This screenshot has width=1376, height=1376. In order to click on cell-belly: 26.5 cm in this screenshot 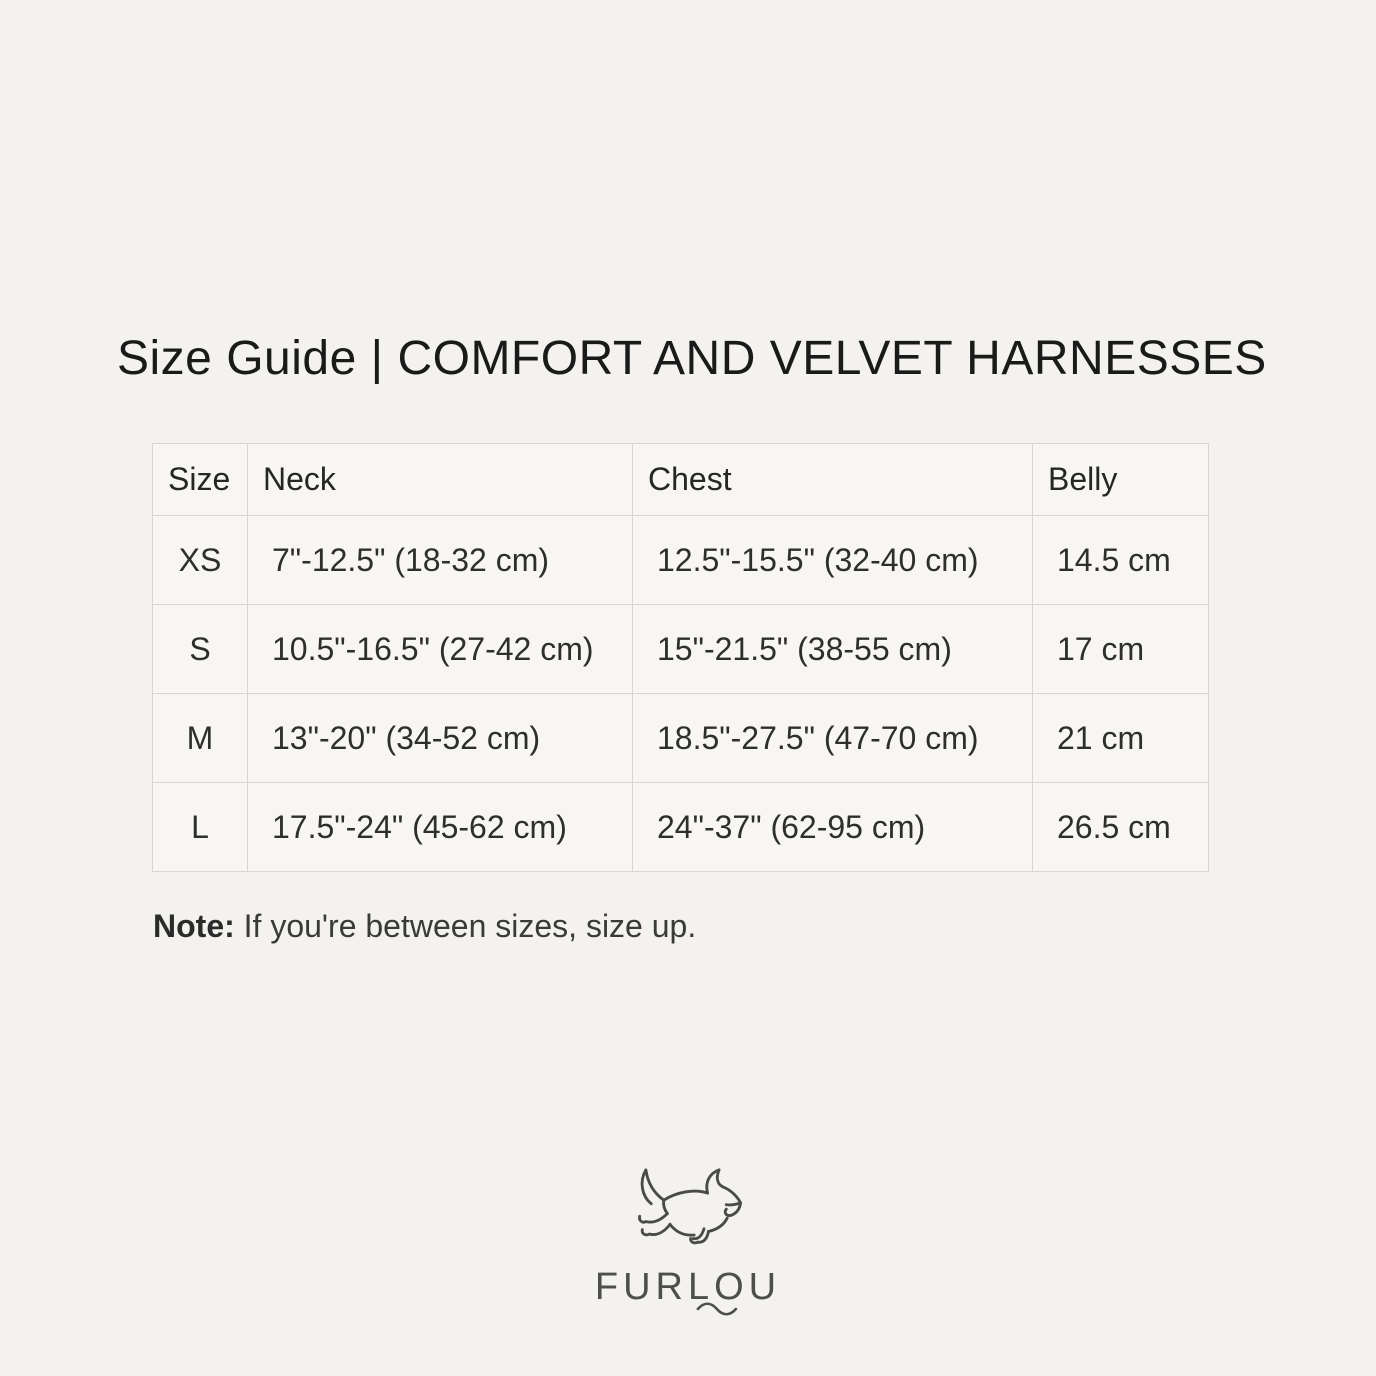, I will do `click(1120, 827)`.